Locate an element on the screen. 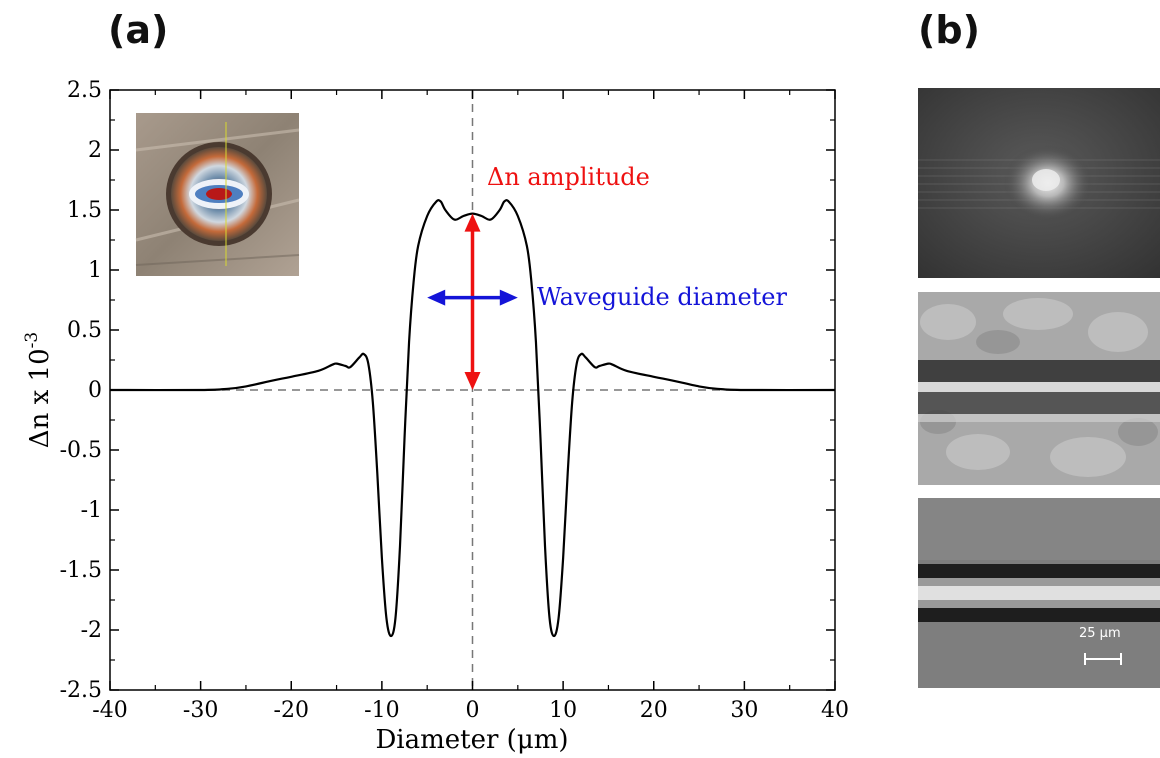 This screenshot has width=1160, height=758. diameter-arrowhead-right is located at coordinates (508, 297).